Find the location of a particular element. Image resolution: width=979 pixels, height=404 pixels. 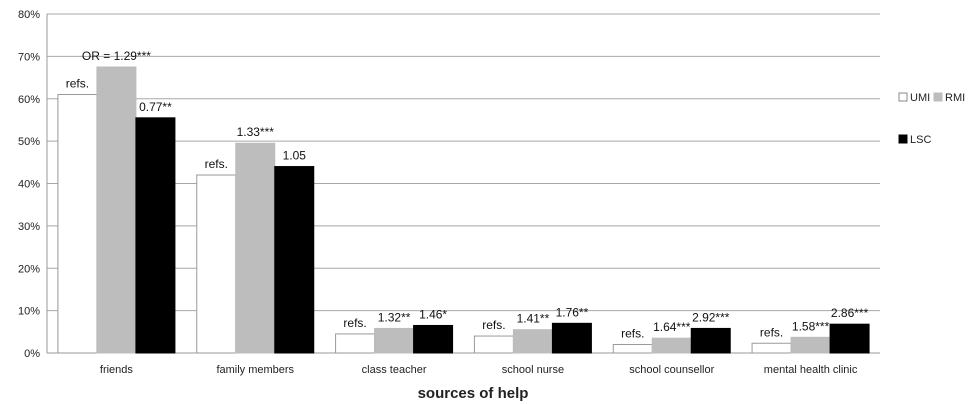

data-label: OR = 1.29*** is located at coordinates (116, 56).